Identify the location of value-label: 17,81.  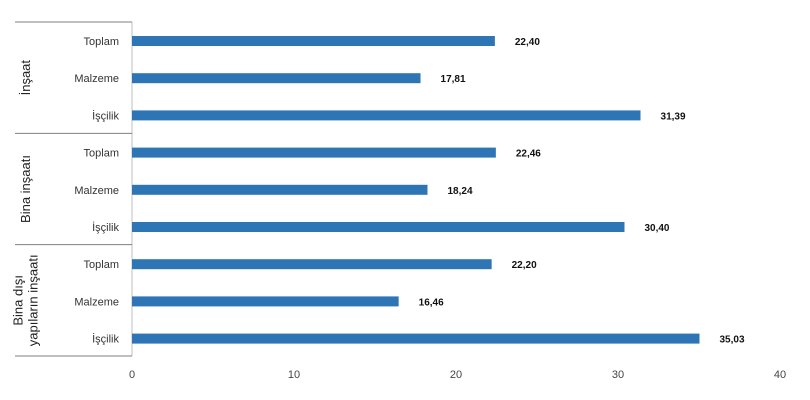
(453, 79).